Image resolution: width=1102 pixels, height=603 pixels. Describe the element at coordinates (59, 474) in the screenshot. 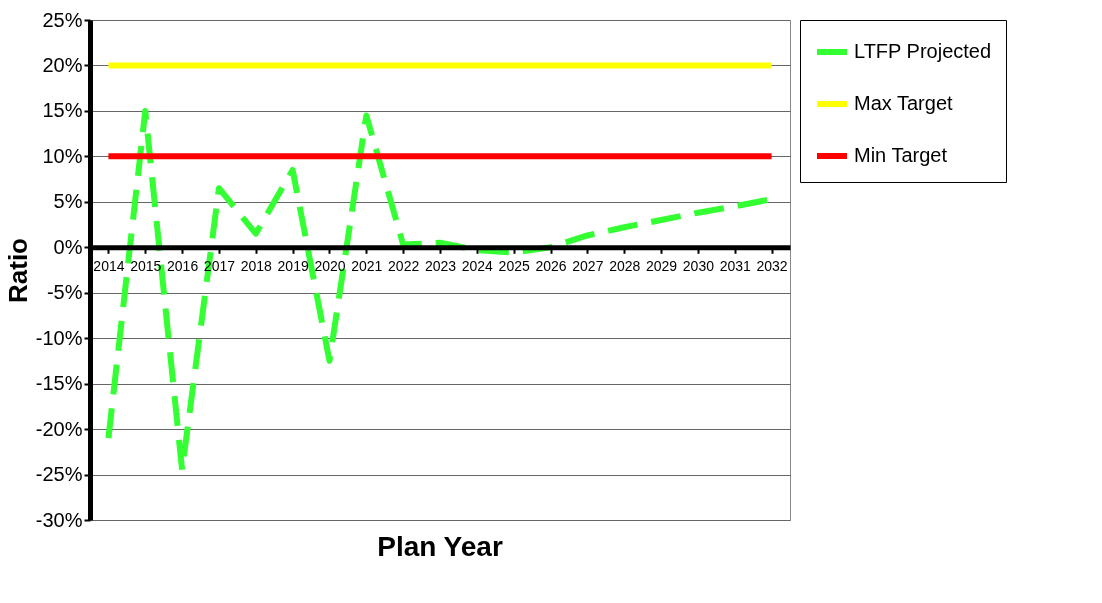

I see `y-tick-label: -25%` at that location.